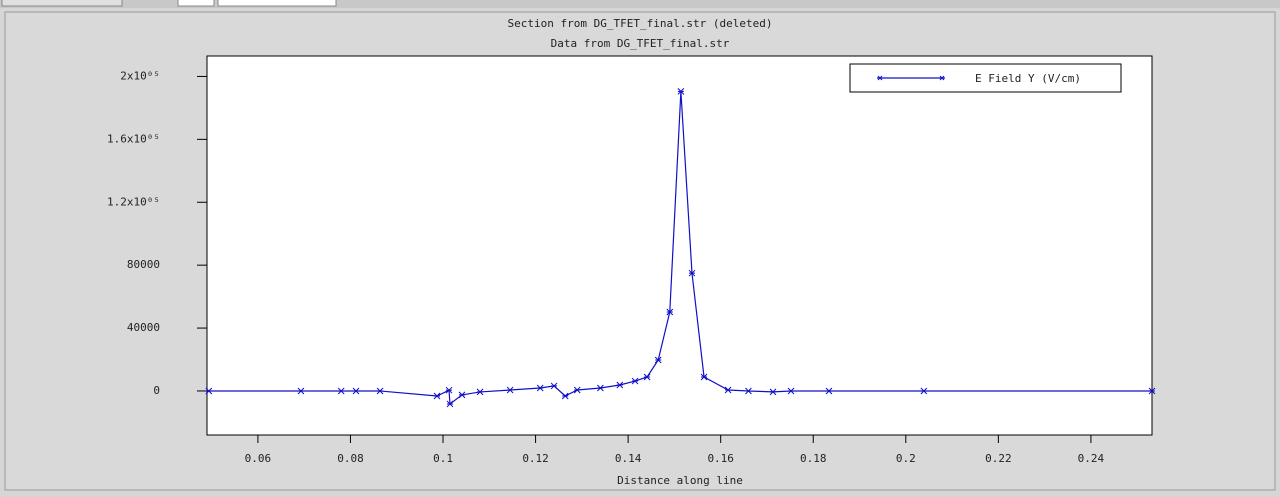  Describe the element at coordinates (133, 138) in the screenshot. I see `y-tick-label: 1.6x10⁰⁵` at that location.